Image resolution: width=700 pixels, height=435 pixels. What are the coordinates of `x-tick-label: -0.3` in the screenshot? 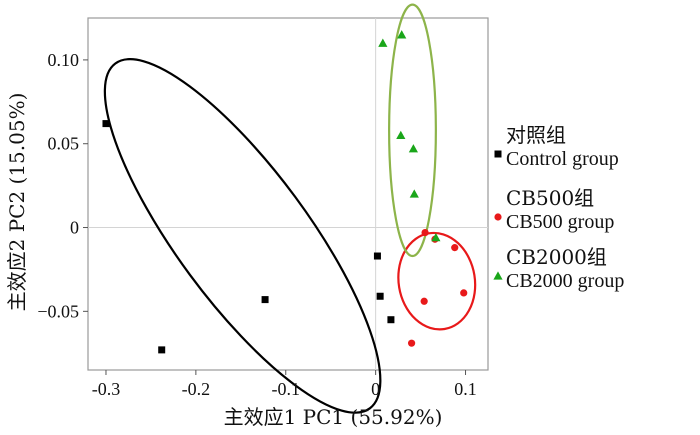 It's located at (106, 389).